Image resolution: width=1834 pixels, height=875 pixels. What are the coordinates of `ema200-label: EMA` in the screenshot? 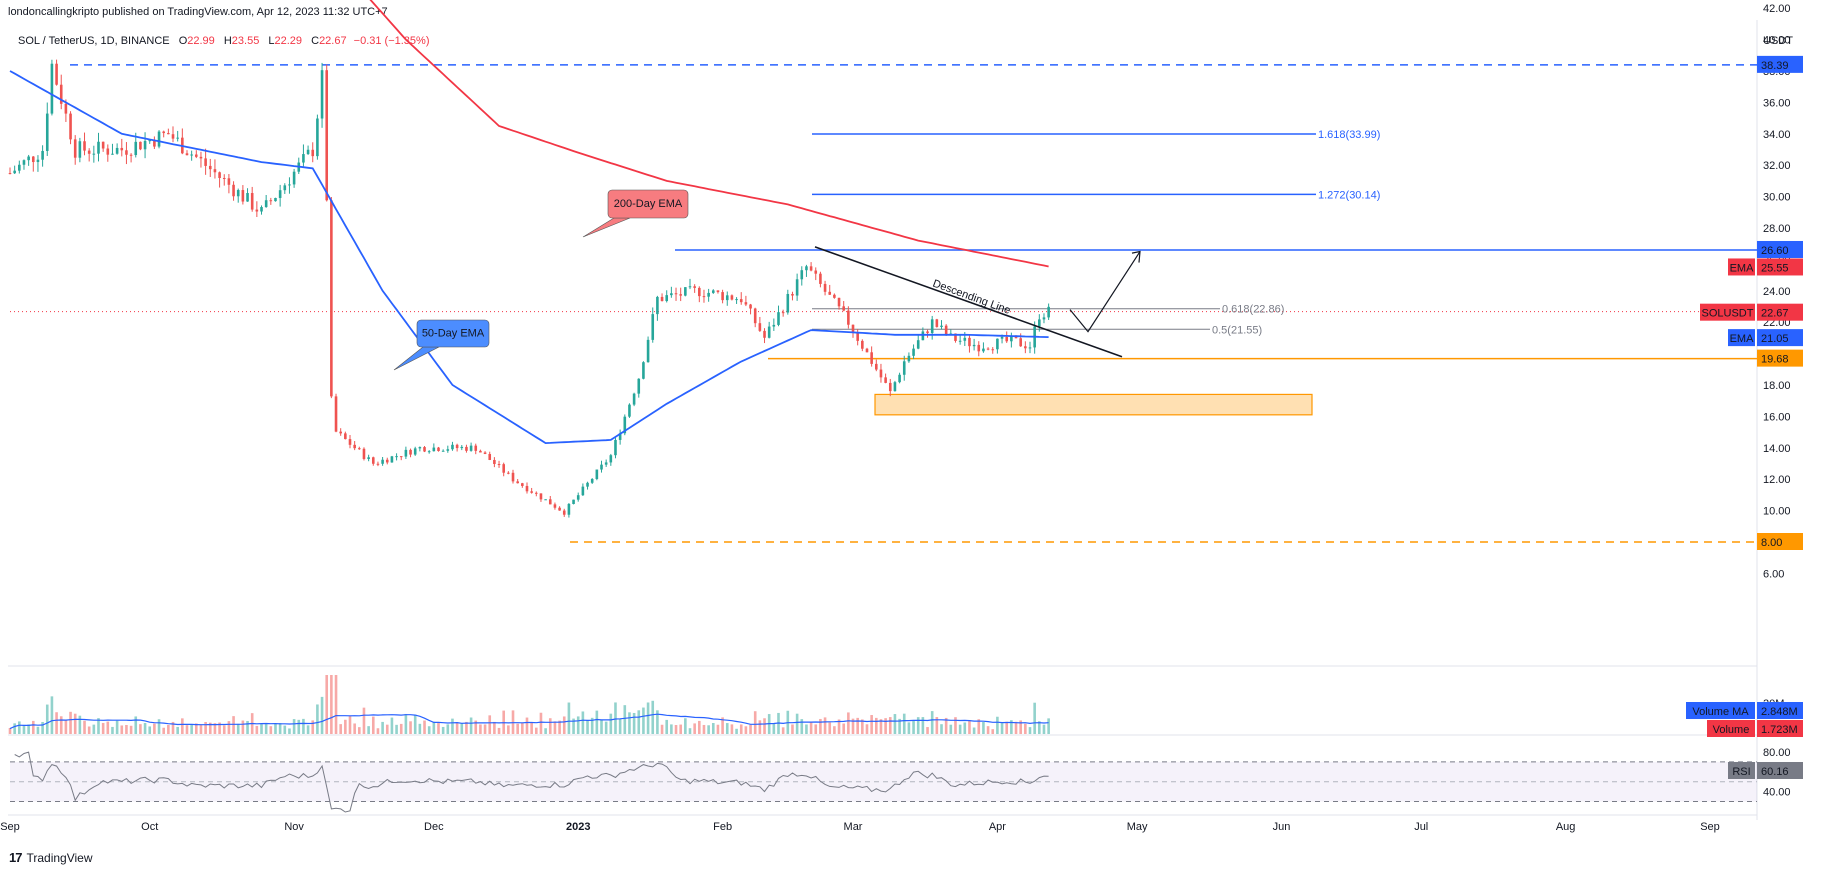 It's located at (1742, 268).